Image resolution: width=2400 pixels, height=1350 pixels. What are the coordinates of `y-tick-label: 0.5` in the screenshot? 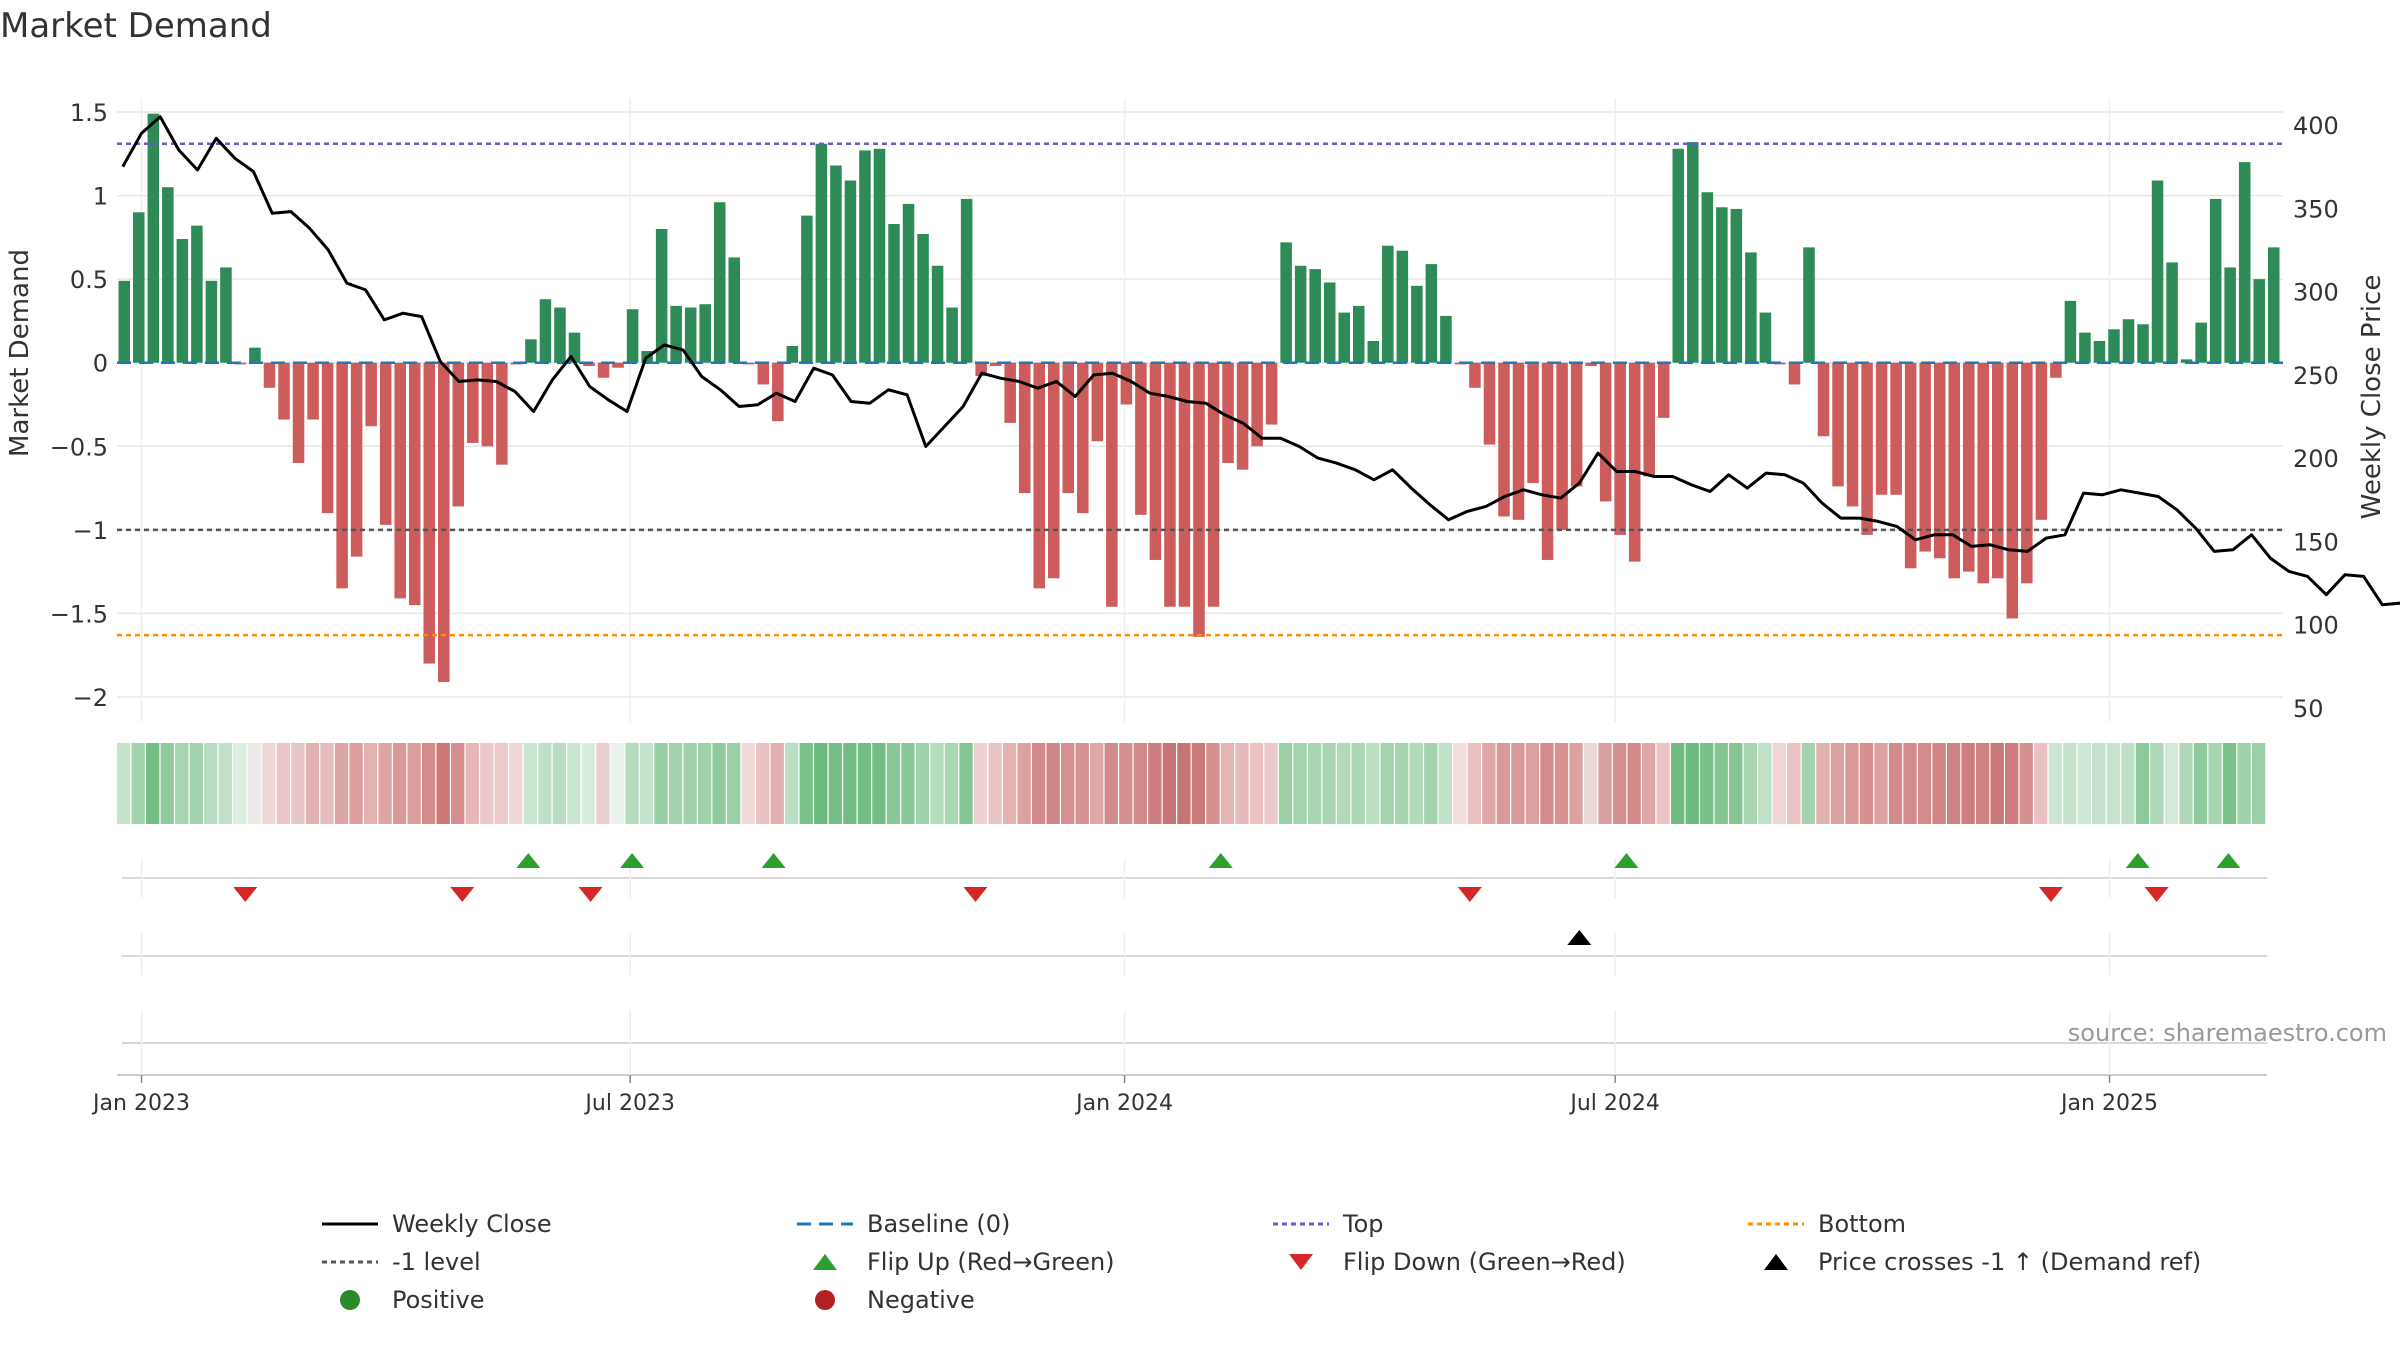 It's located at (89, 280).